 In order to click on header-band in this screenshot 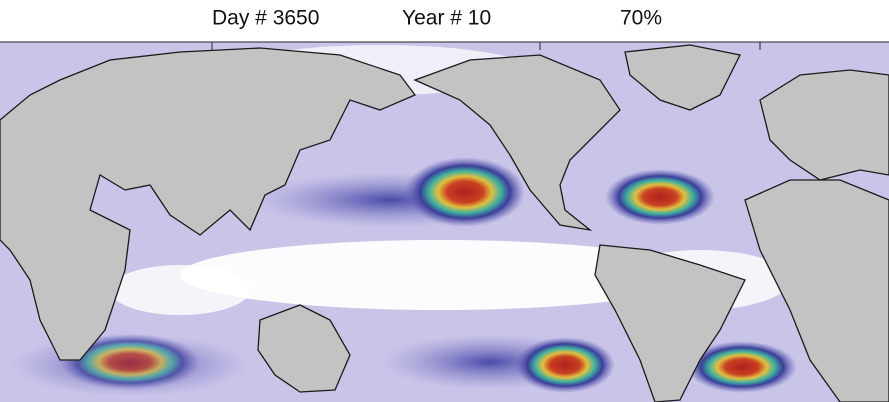, I will do `click(444, 21)`.